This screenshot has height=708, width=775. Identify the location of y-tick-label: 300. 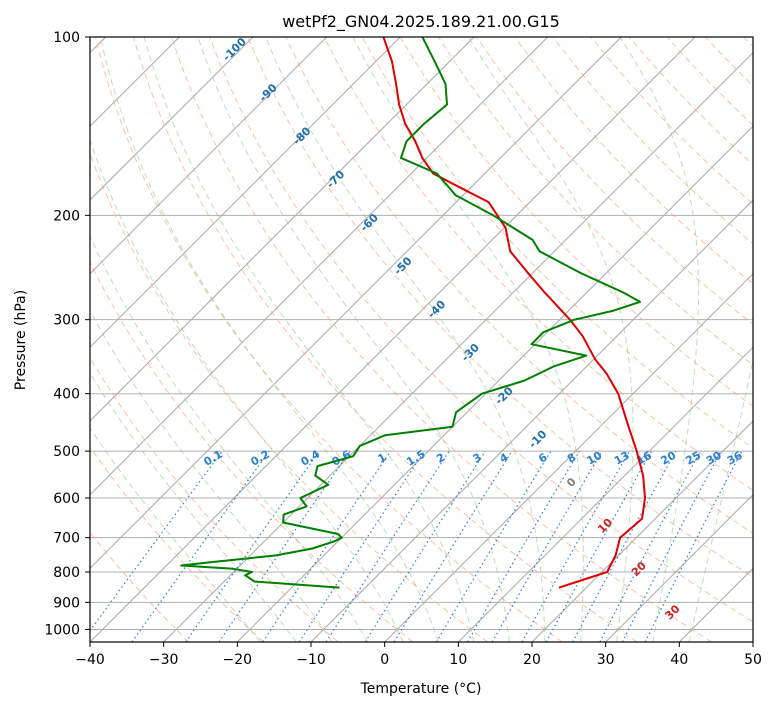
(66, 321).